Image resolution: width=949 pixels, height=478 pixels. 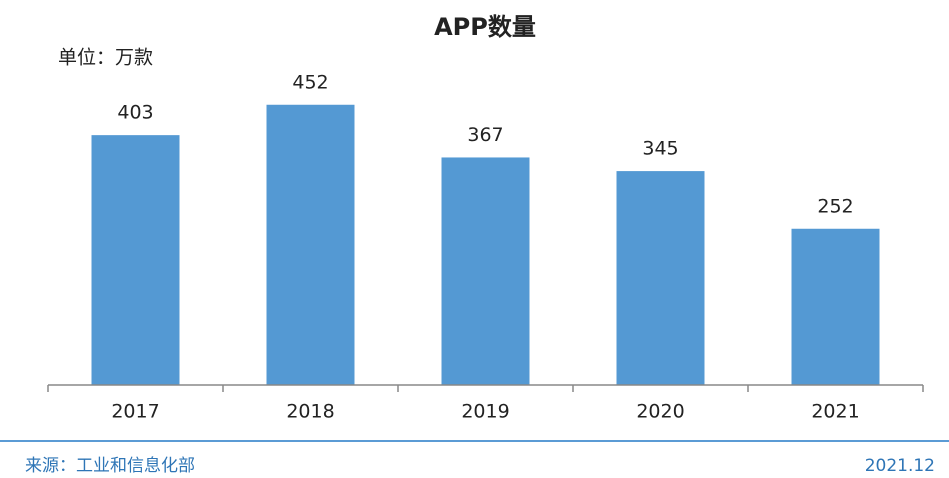 What do you see at coordinates (660, 149) in the screenshot?
I see `data-label: 345` at bounding box center [660, 149].